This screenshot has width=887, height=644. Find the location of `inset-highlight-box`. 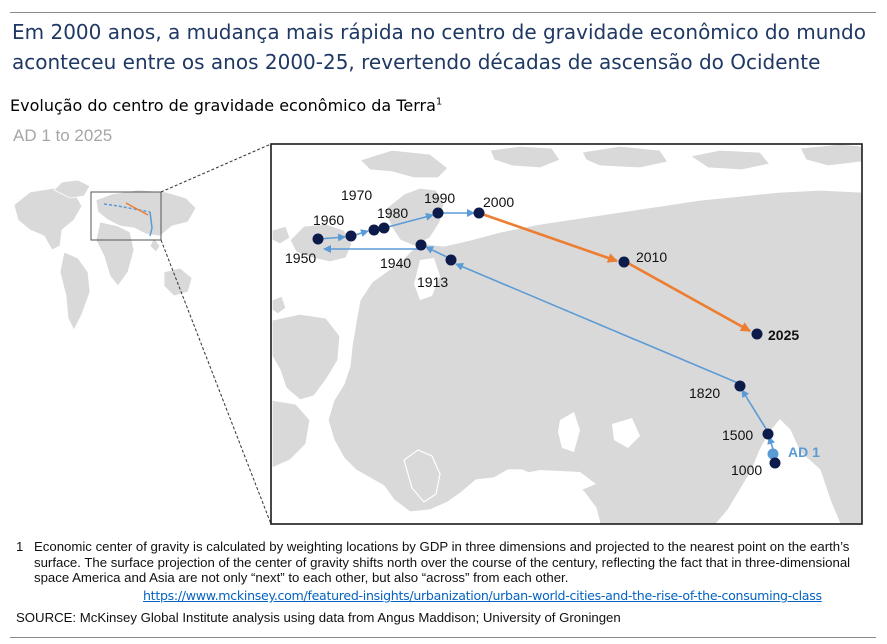

inset-highlight-box is located at coordinates (126, 216).